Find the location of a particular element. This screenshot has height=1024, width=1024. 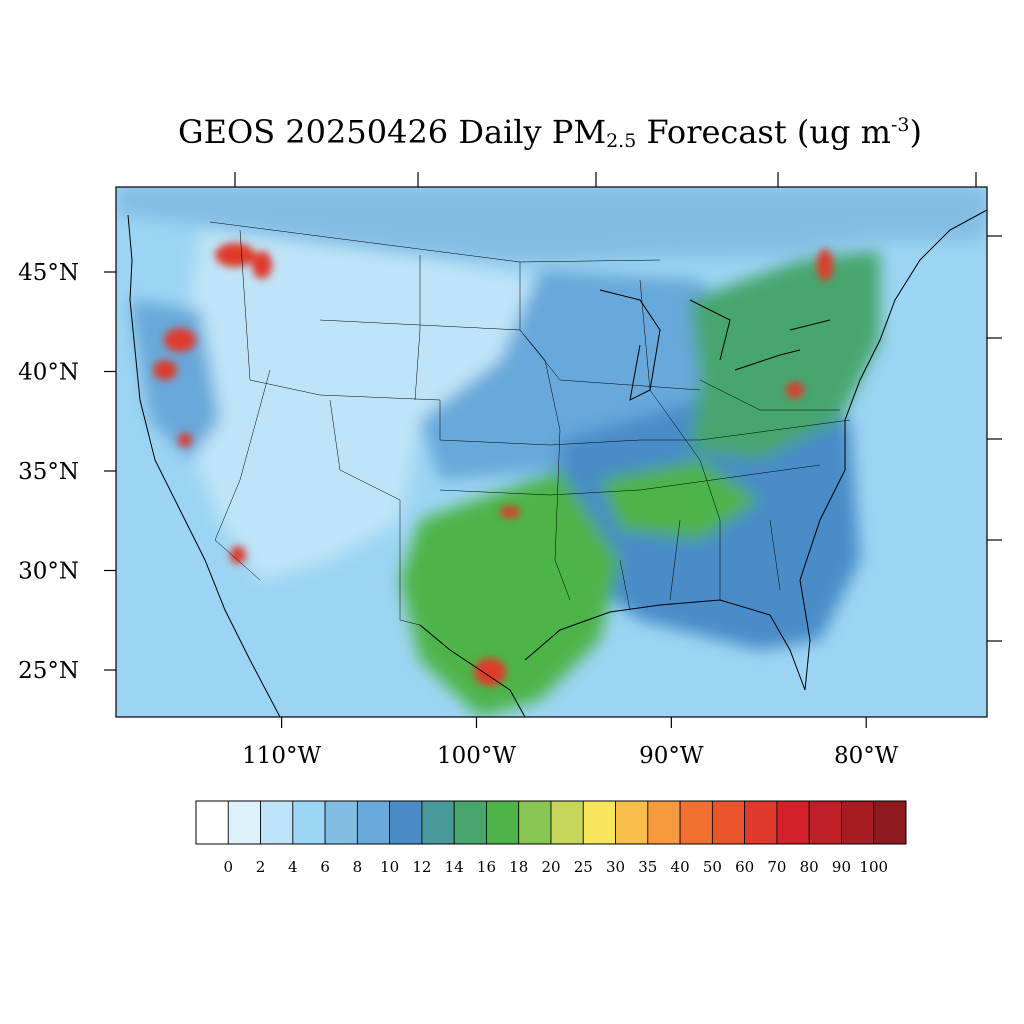

lat-label: 45°N is located at coordinates (48, 273).